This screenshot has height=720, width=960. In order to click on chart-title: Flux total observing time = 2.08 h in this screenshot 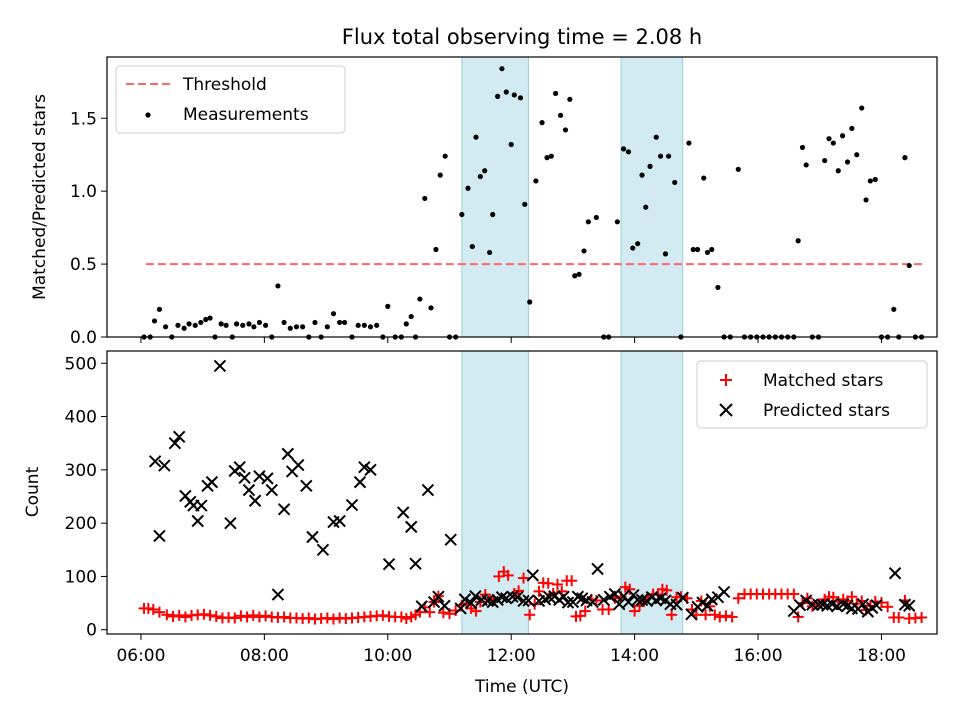, I will do `click(522, 37)`.